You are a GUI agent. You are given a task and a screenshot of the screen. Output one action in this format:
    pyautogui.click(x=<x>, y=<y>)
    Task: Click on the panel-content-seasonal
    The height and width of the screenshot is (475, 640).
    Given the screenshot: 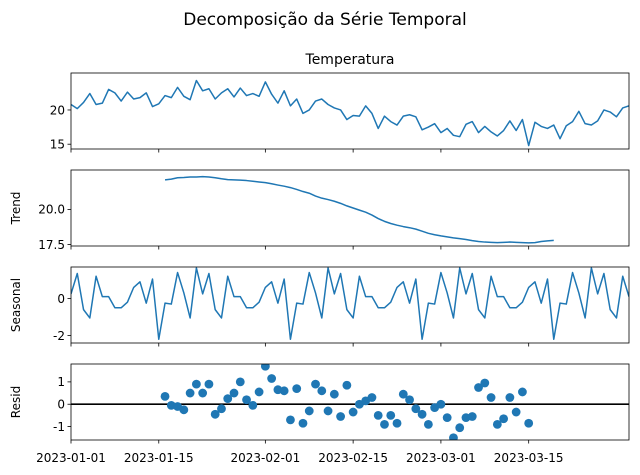 What is the action you would take?
    pyautogui.click(x=350, y=304)
    